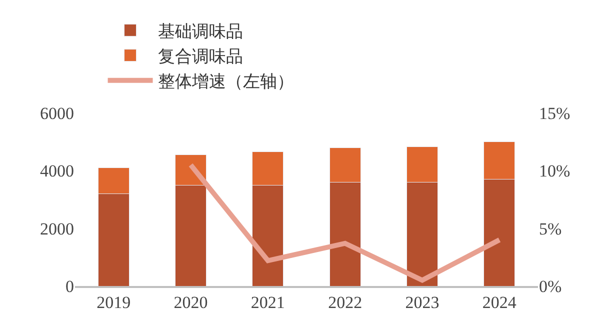 This screenshot has height=328, width=600. I want to click on y-tick-label: 6000, so click(57, 113).